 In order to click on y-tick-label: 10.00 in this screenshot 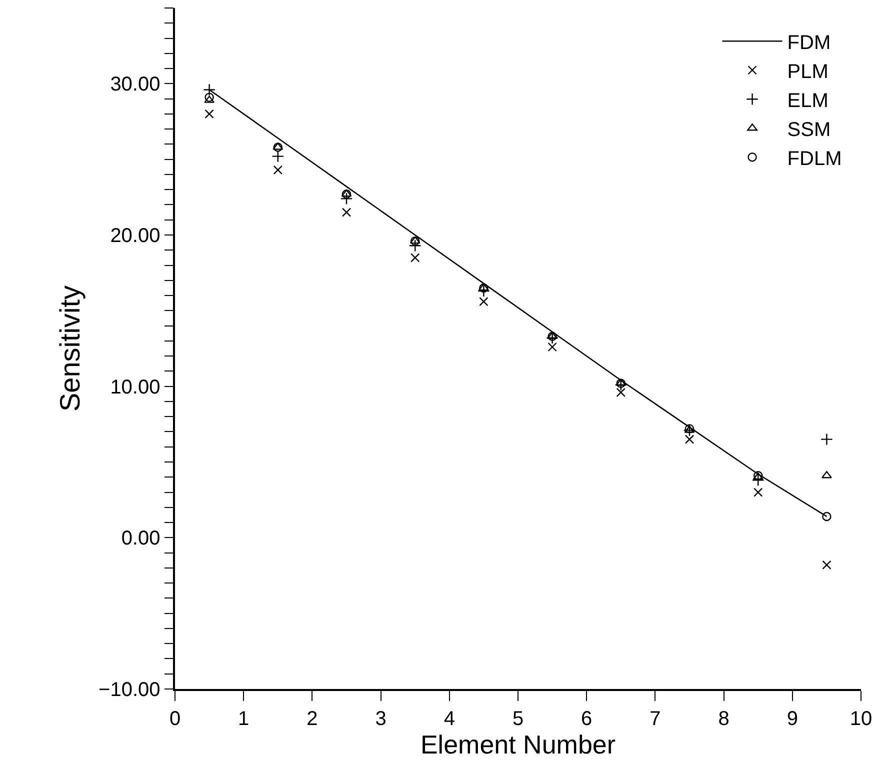, I will do `click(135, 387)`.